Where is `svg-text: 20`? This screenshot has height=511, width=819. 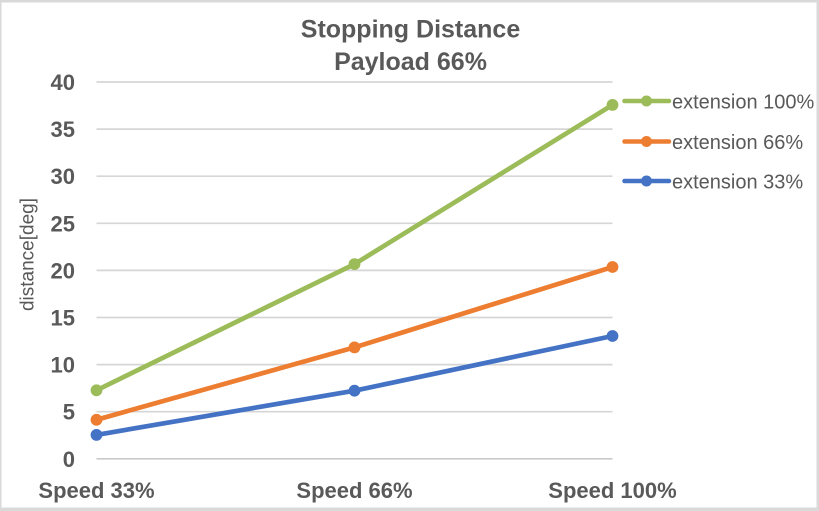 svg-text: 20 is located at coordinates (63, 270).